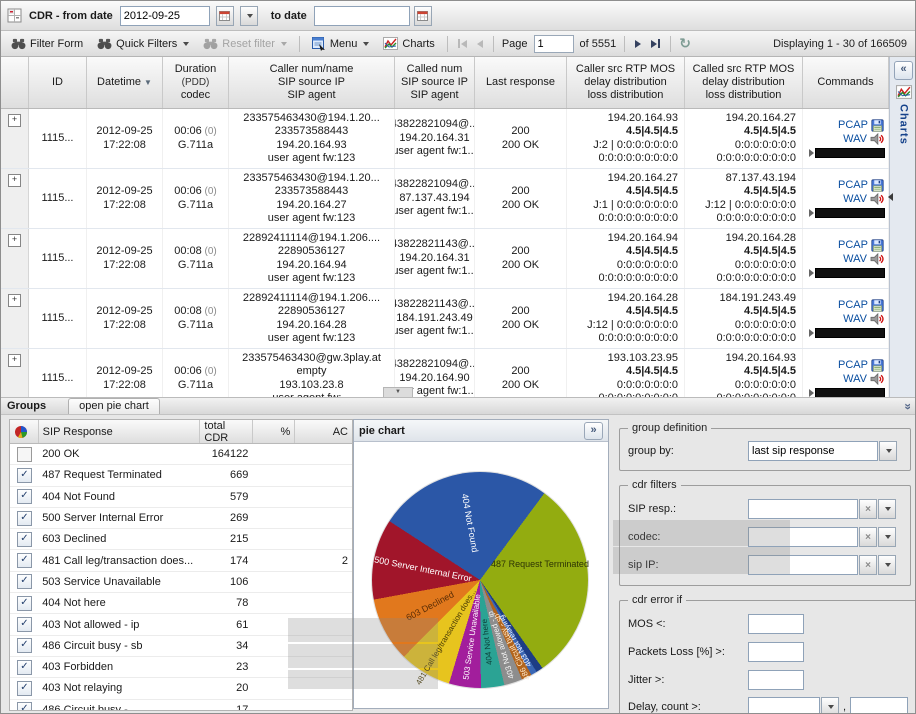  I want to click on sip-response-row: ✓ 603 Declined 215, so click(181, 540).